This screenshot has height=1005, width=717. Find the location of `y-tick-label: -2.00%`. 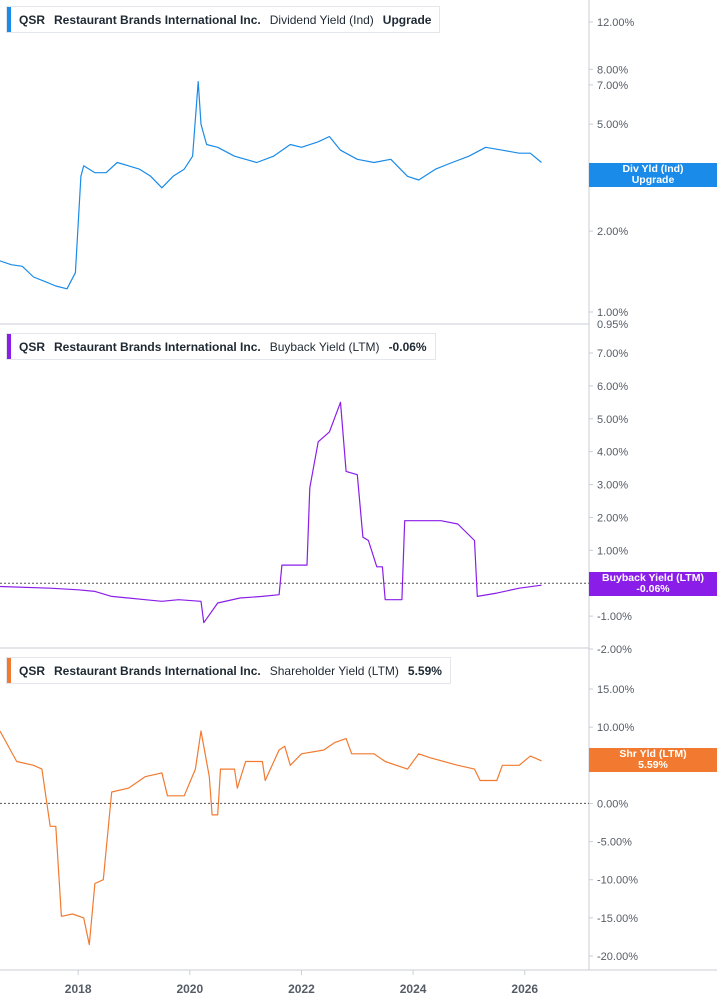

y-tick-label: -2.00% is located at coordinates (614, 650).